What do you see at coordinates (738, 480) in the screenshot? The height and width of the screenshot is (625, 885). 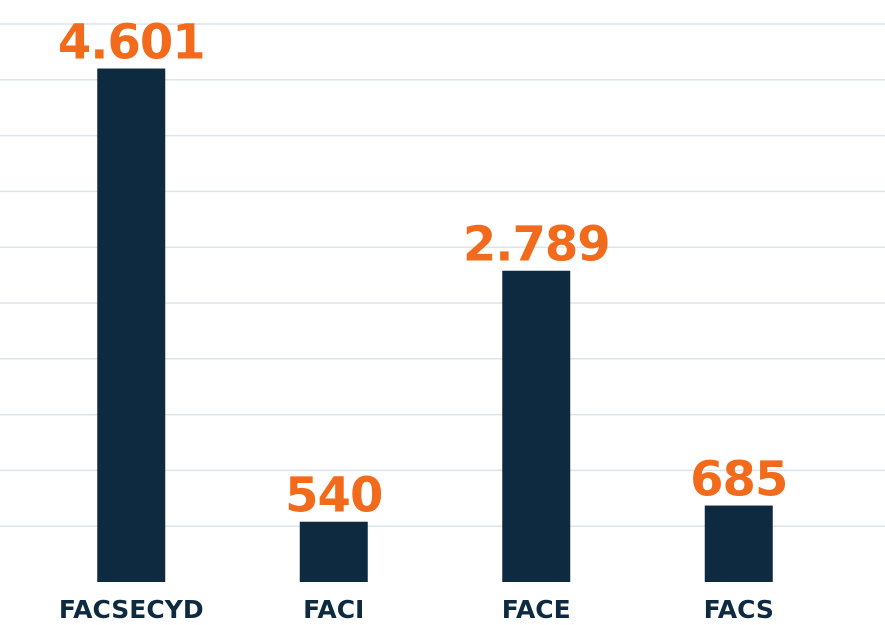 I see `value-label: 685` at bounding box center [738, 480].